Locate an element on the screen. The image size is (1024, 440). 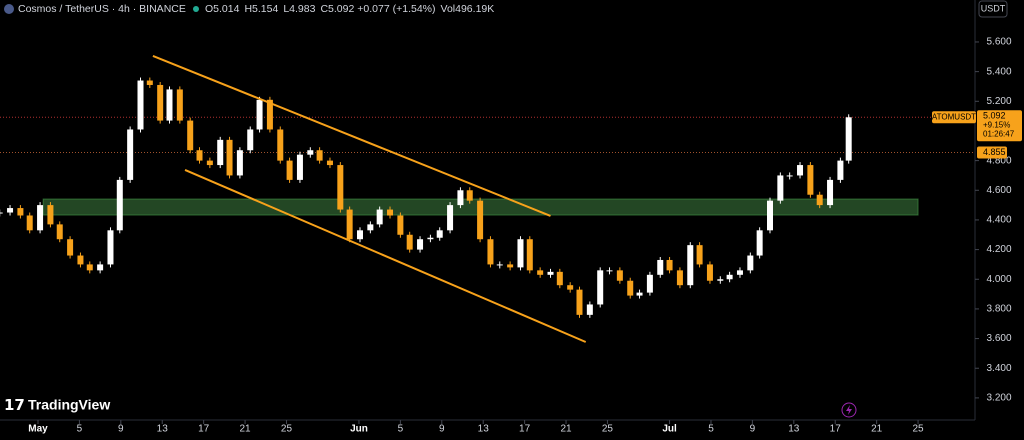
y-tick-label: 4.600 is located at coordinates (998, 190).